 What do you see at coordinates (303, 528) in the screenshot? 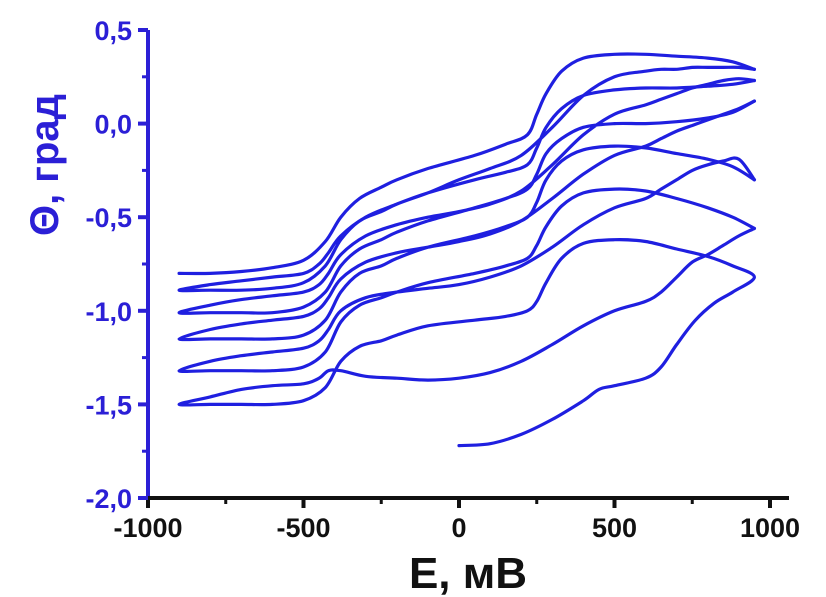
I see `x-tick-label: -500` at bounding box center [303, 528].